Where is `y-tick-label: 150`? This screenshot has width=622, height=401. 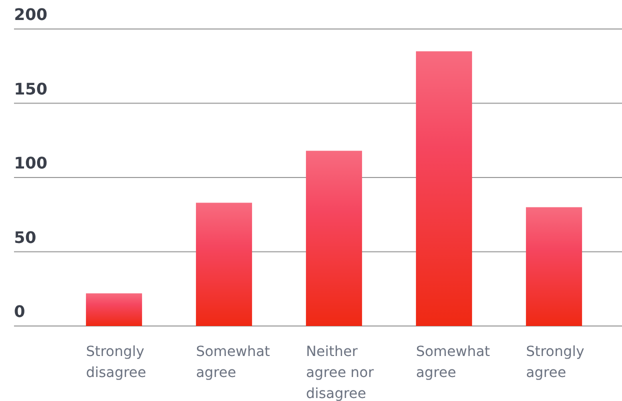 y-tick-label: 150 is located at coordinates (31, 88).